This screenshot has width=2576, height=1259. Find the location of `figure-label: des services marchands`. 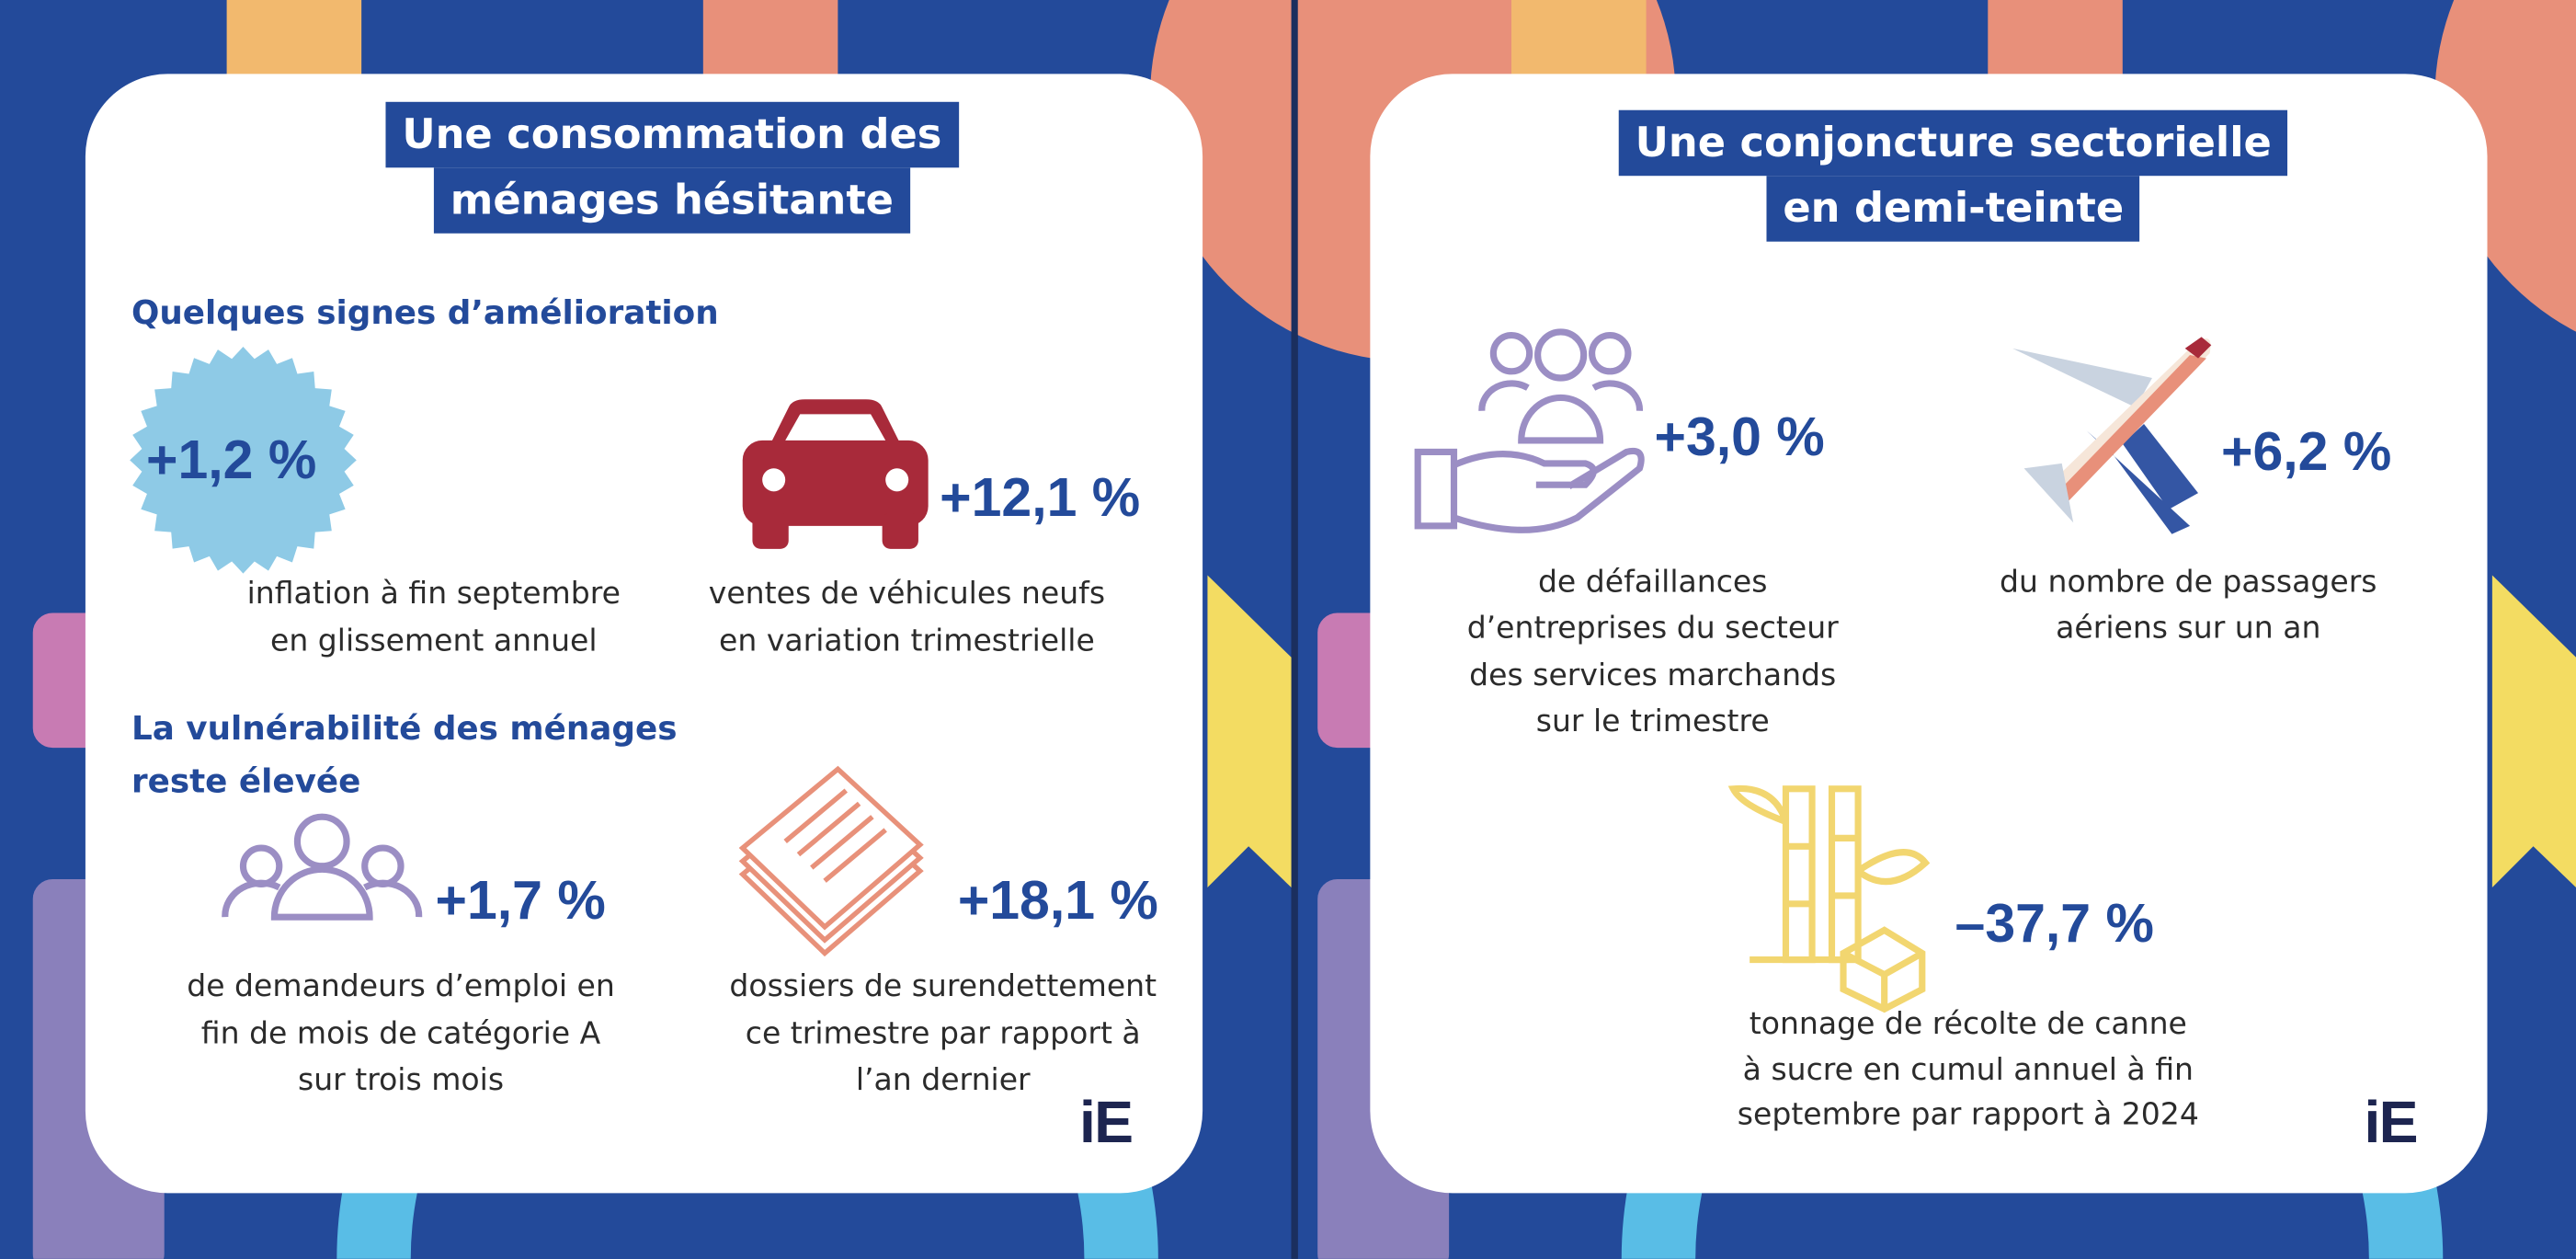

figure-label: des services marchands is located at coordinates (1653, 676).